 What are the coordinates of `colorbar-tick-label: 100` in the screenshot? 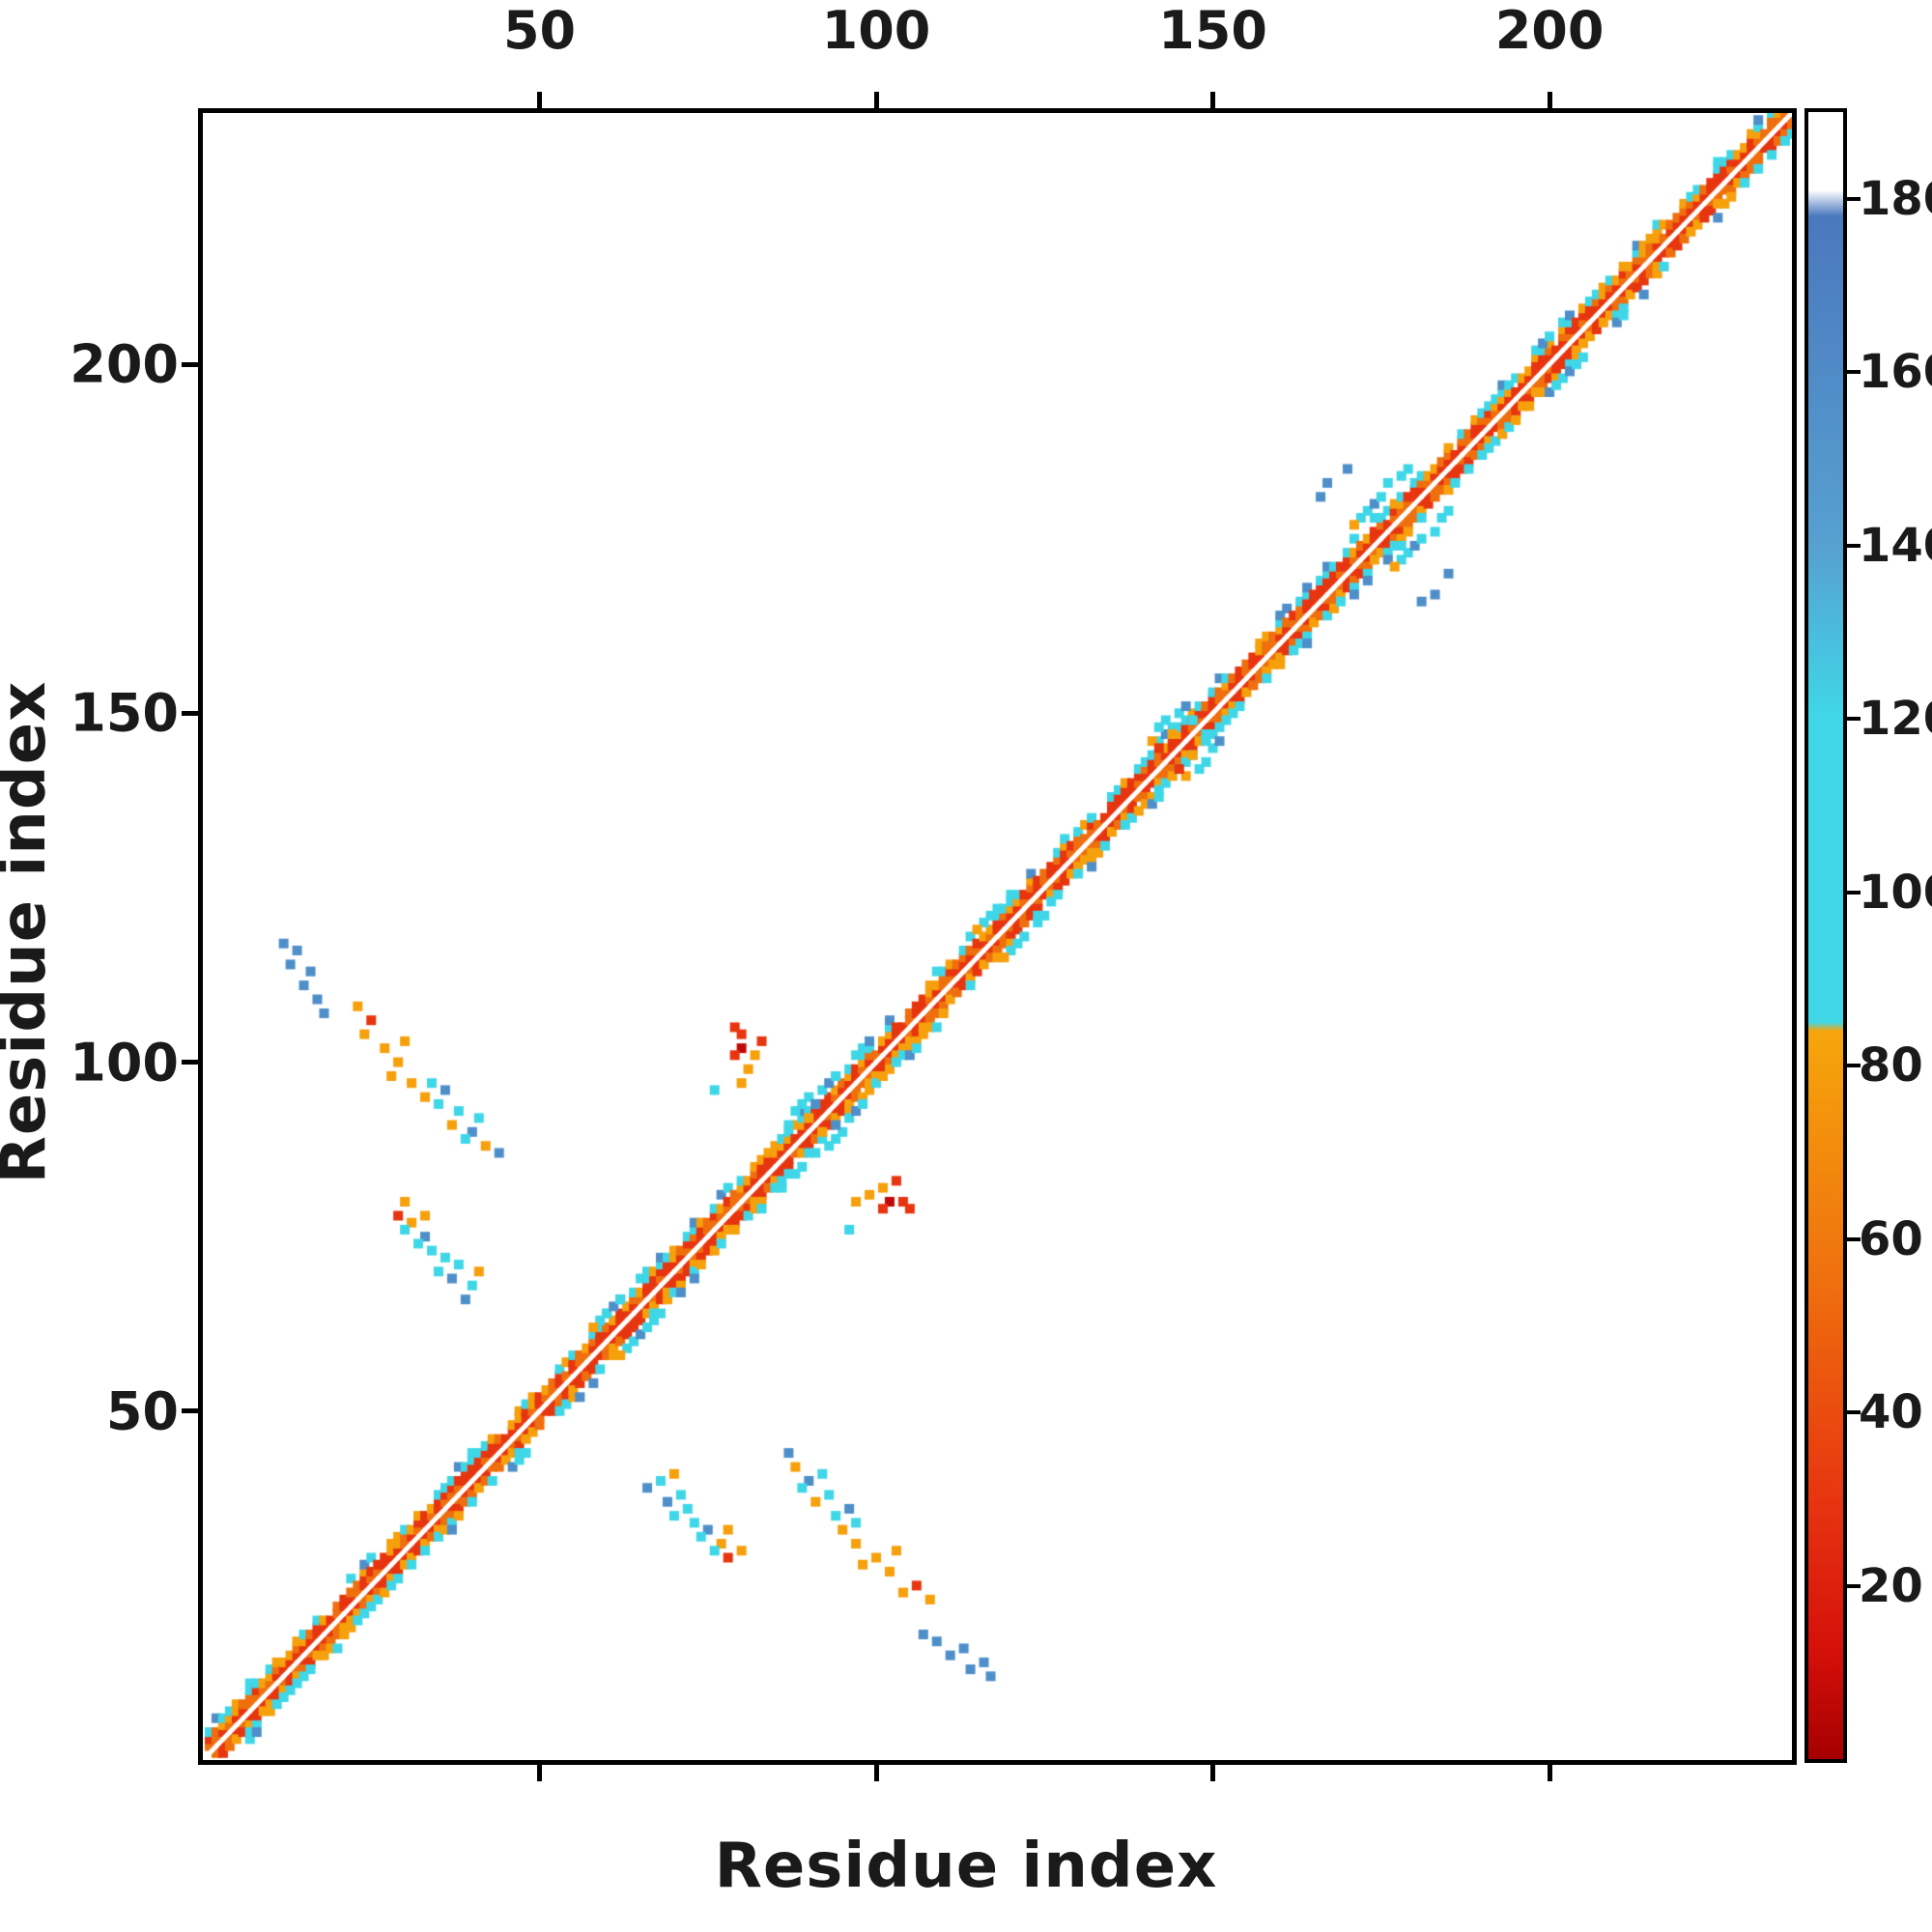 It's located at (1895, 892).